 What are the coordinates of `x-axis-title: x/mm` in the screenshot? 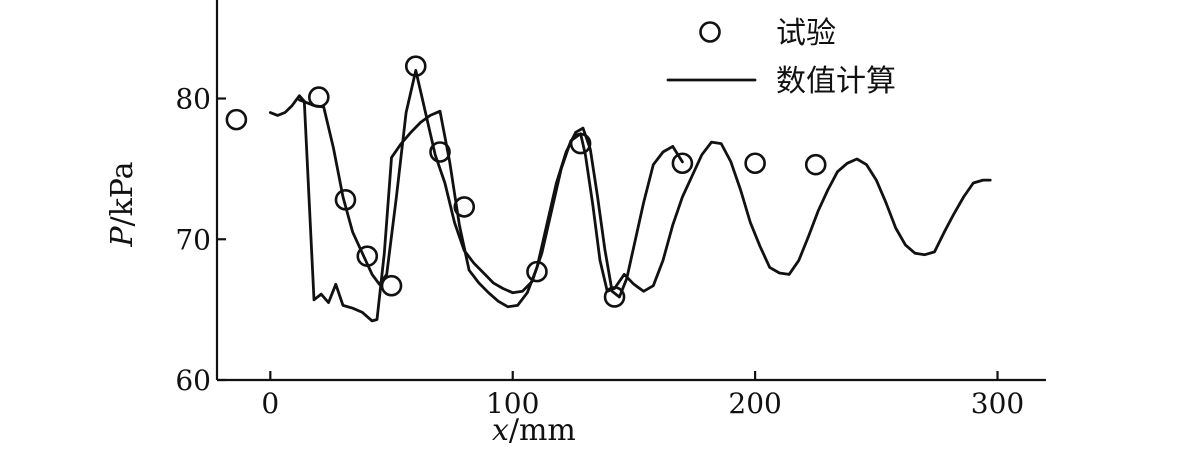 It's located at (534, 430).